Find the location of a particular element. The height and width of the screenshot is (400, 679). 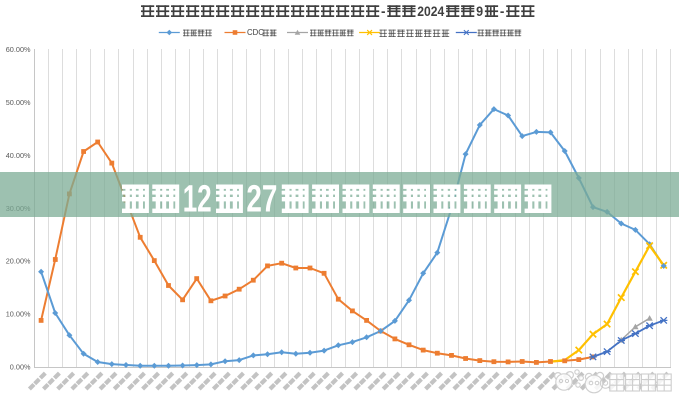

svg-text: CDC is located at coordinates (255, 32).